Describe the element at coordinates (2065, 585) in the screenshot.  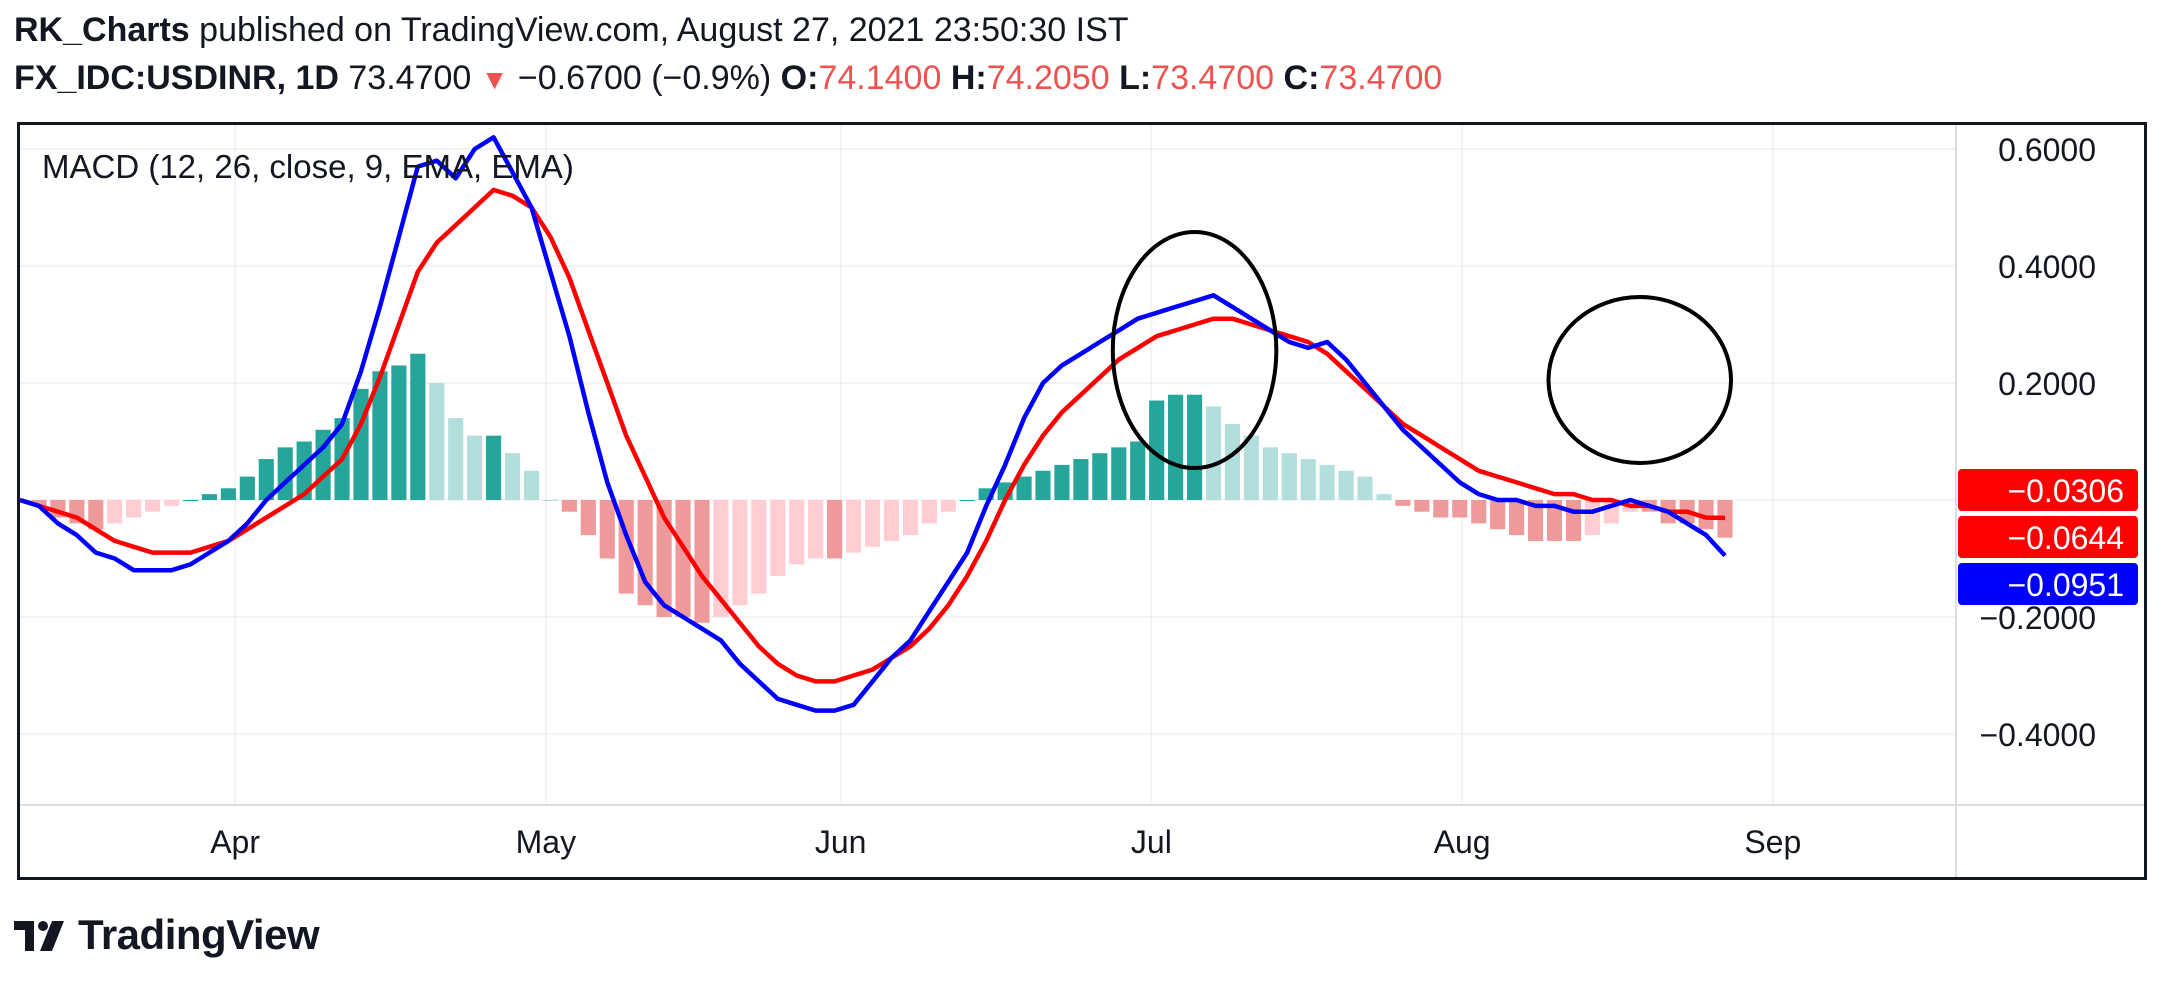
I see `value-label-text: −0.0951` at that location.